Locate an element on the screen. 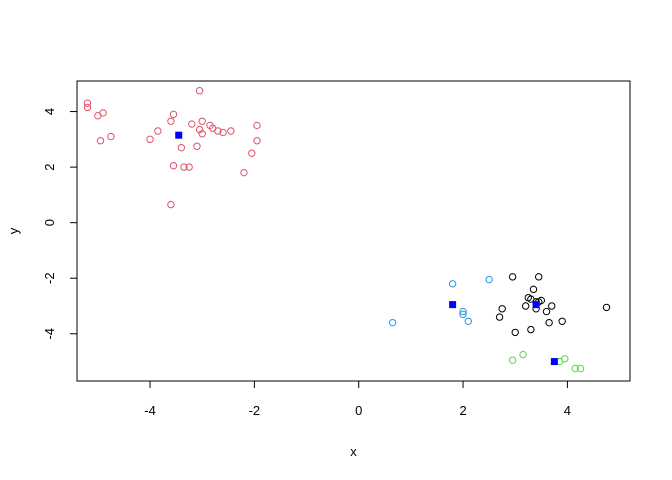 This screenshot has width=672, height=480. y-axis: -4 -2 0 2 4 is located at coordinates (60, 224).